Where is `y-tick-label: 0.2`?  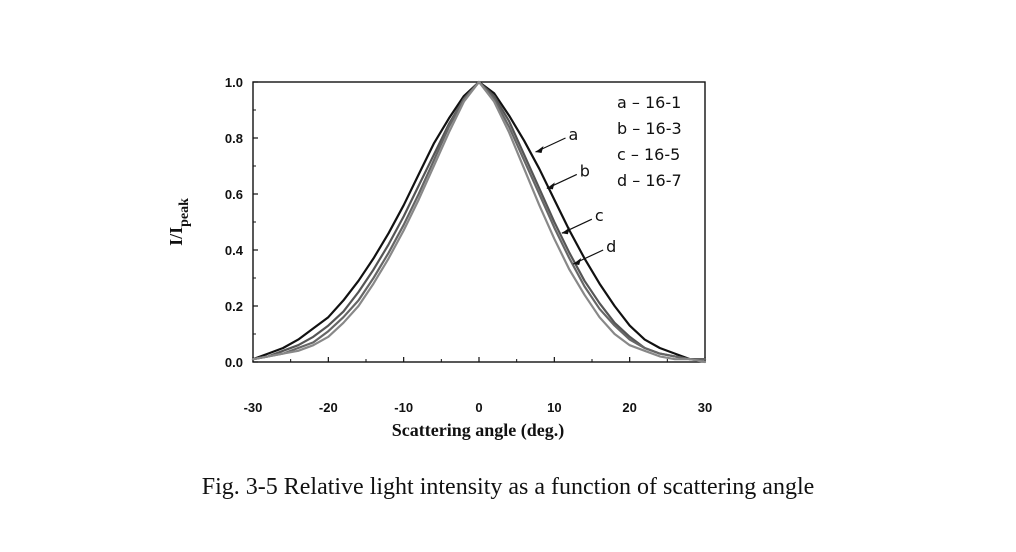
y-tick-label: 0.2 is located at coordinates (234, 306).